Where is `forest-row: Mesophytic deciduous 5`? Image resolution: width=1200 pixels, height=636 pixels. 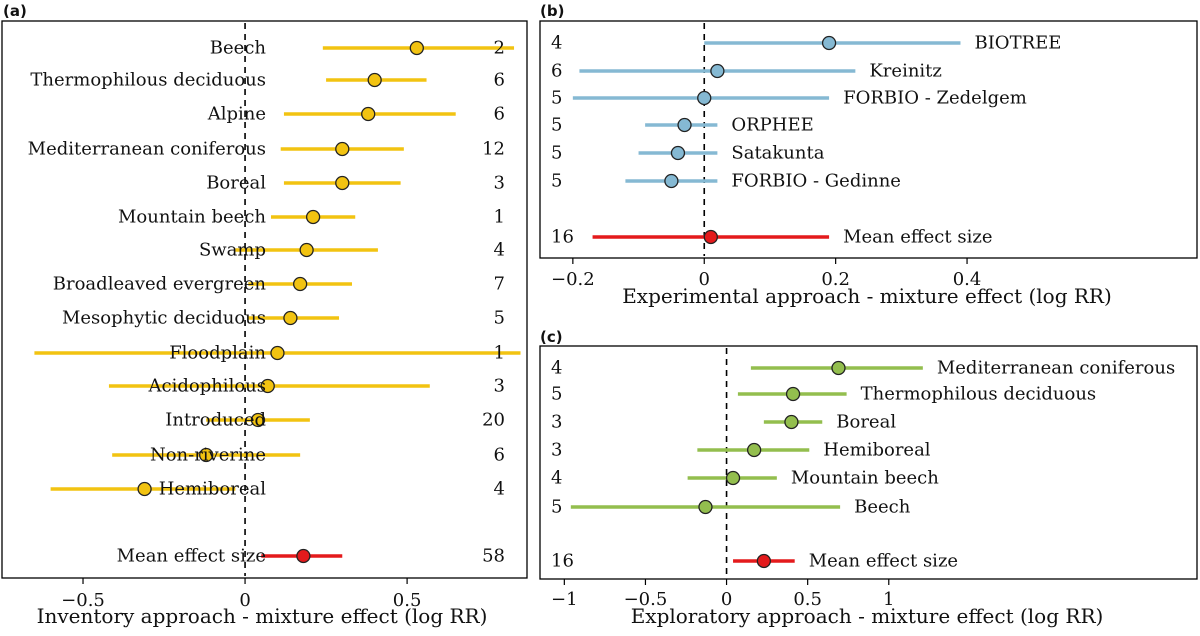
forest-row: Mesophytic deciduous 5 is located at coordinates (283, 318).